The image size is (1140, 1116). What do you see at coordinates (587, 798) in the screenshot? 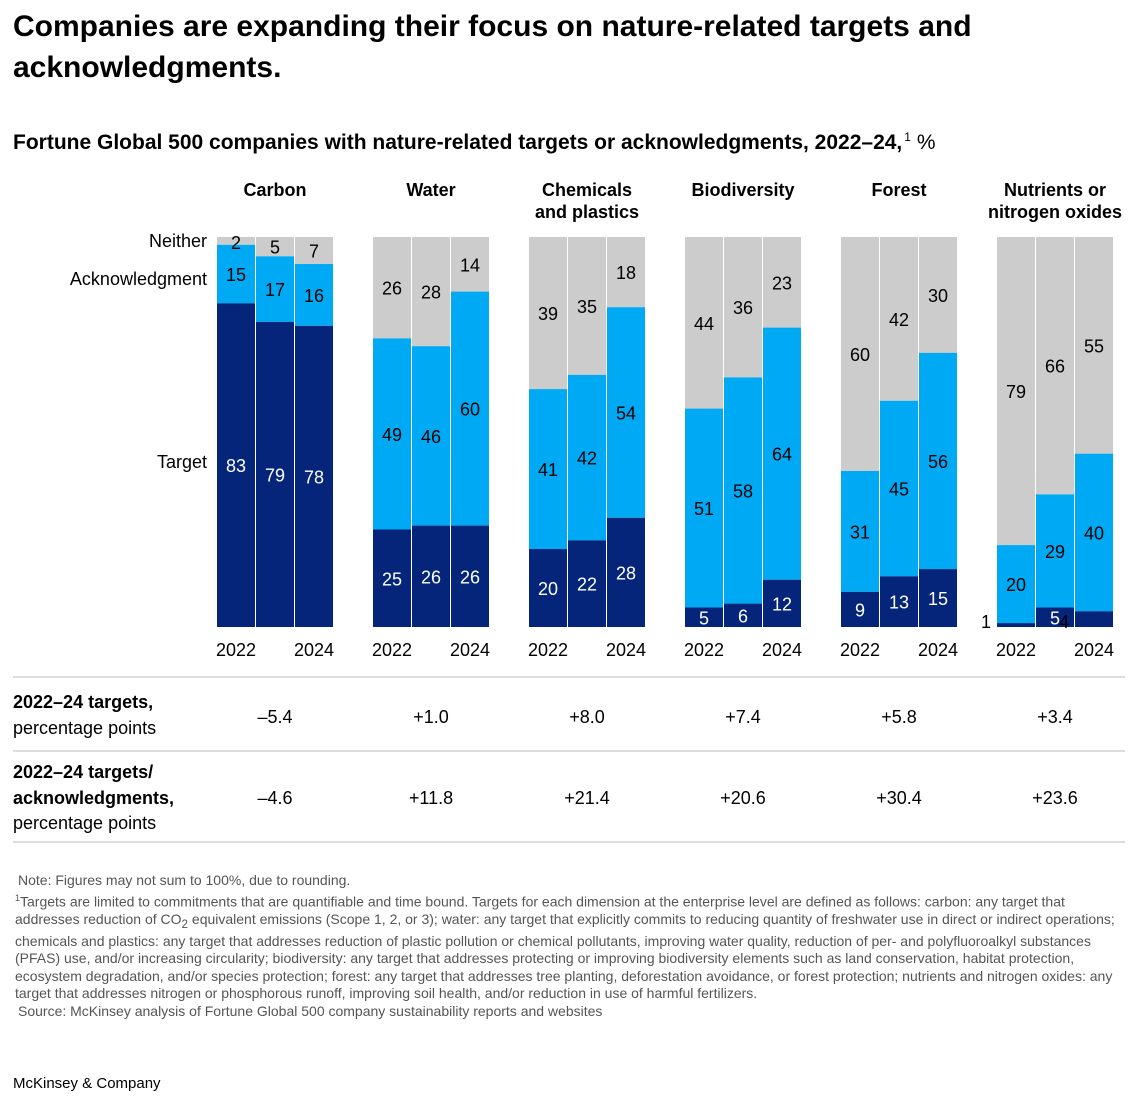
I see `table-row-1-value-2: +21.4` at bounding box center [587, 798].